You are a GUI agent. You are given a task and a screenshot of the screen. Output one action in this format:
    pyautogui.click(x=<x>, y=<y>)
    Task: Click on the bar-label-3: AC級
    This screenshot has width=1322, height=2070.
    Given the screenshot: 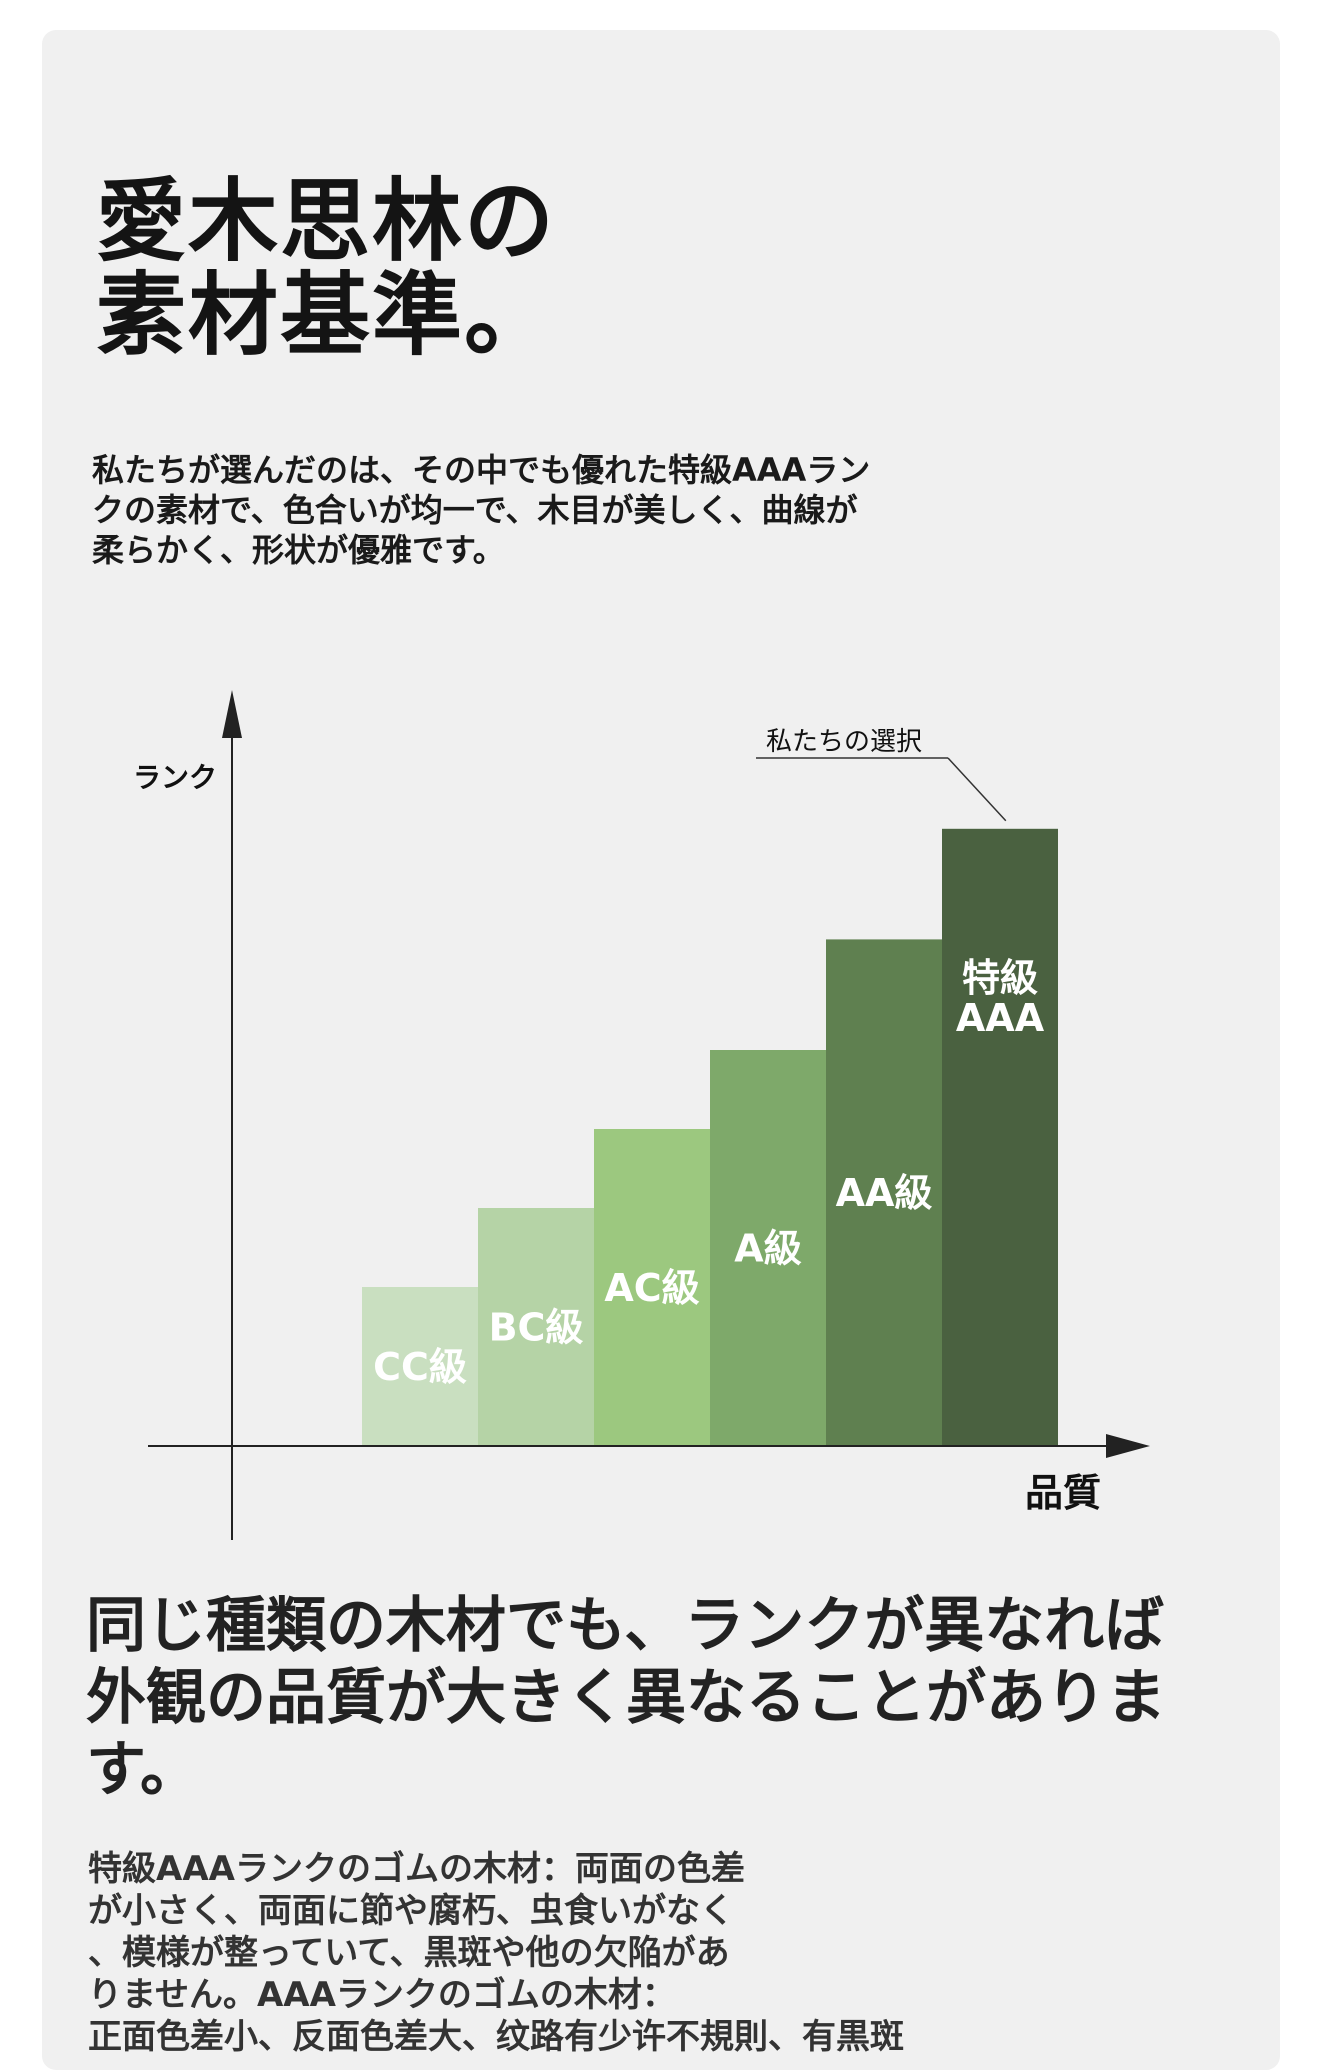 What is the action you would take?
    pyautogui.click(x=651, y=1288)
    